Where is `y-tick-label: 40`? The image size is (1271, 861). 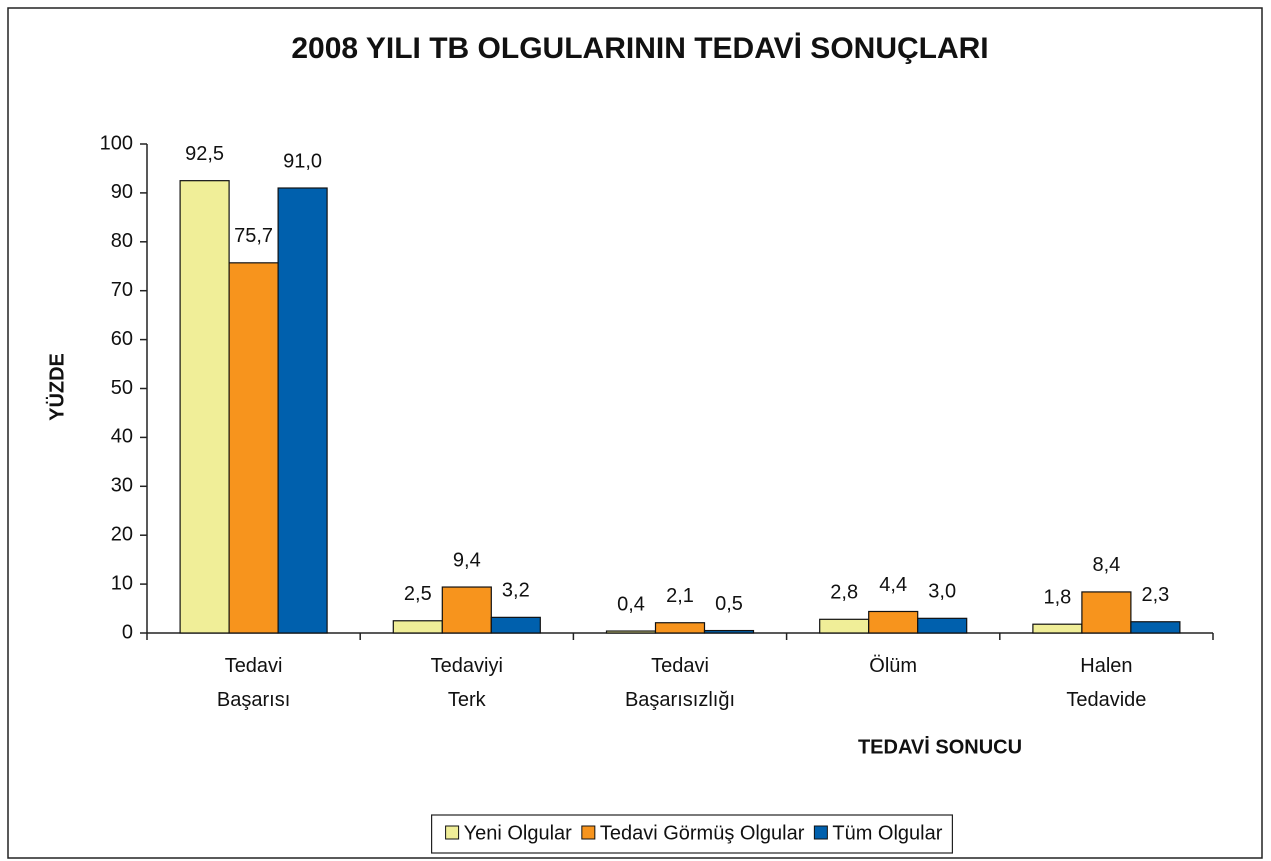
y-tick-label: 40 is located at coordinates (122, 437).